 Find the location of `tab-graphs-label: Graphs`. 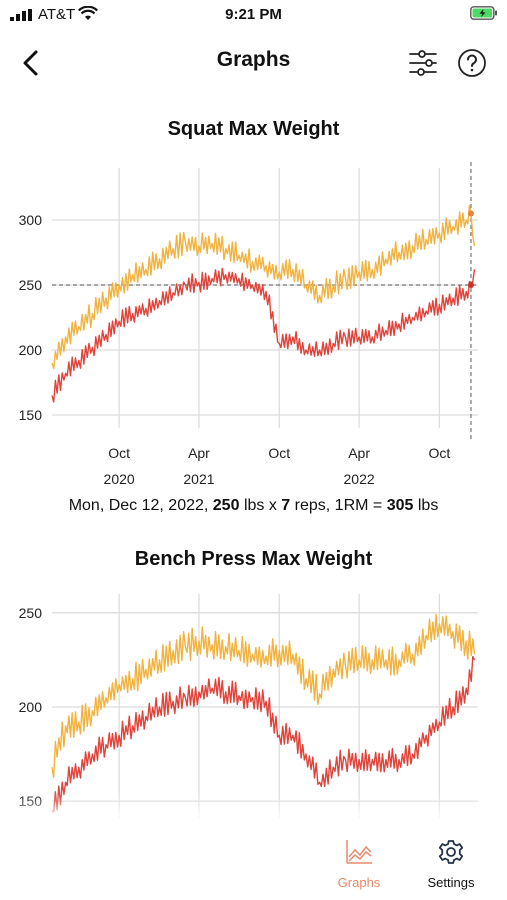

tab-graphs-label: Graphs is located at coordinates (359, 882).